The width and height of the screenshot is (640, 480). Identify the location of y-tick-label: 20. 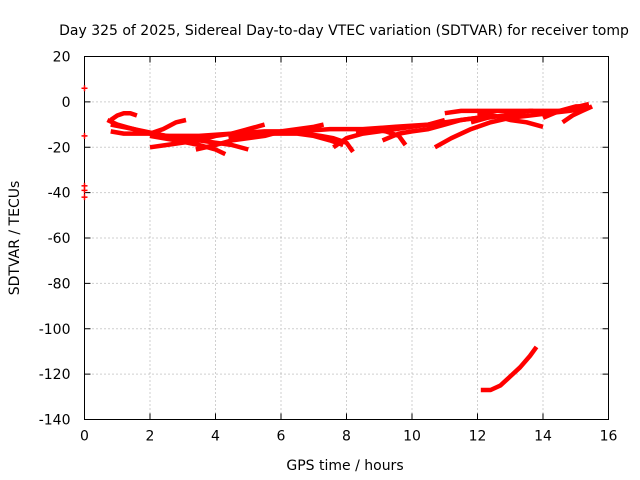
(62, 58).